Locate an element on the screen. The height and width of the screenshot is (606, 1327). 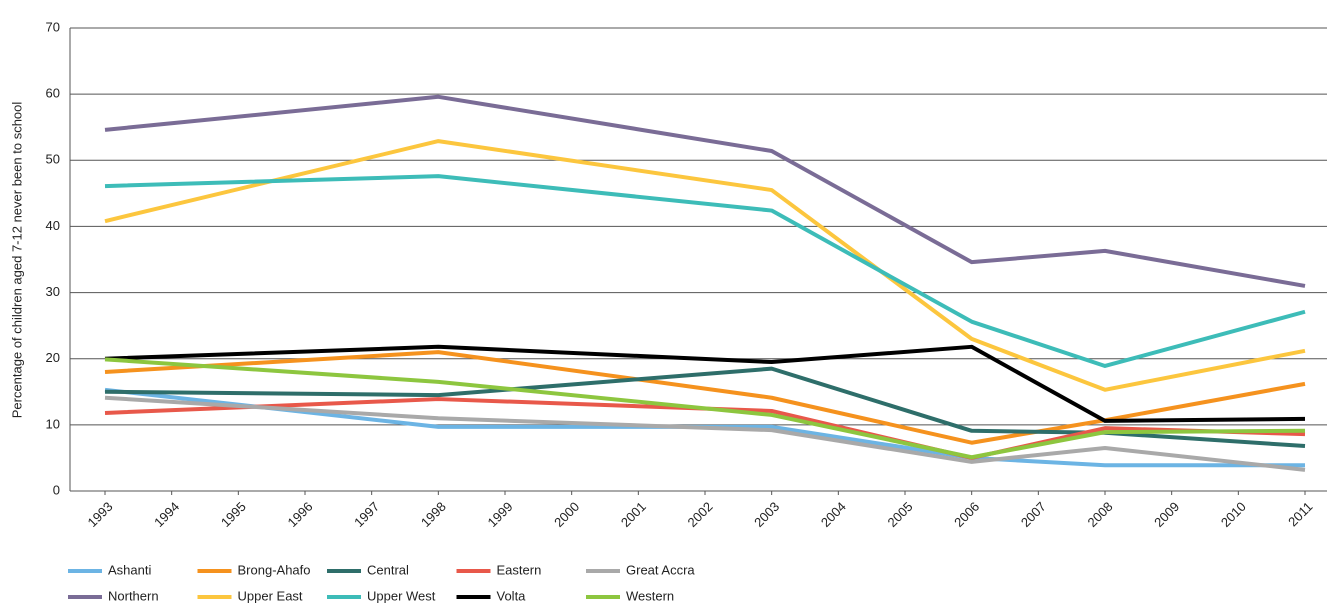
x-tick-label: 1997 is located at coordinates (366, 514).